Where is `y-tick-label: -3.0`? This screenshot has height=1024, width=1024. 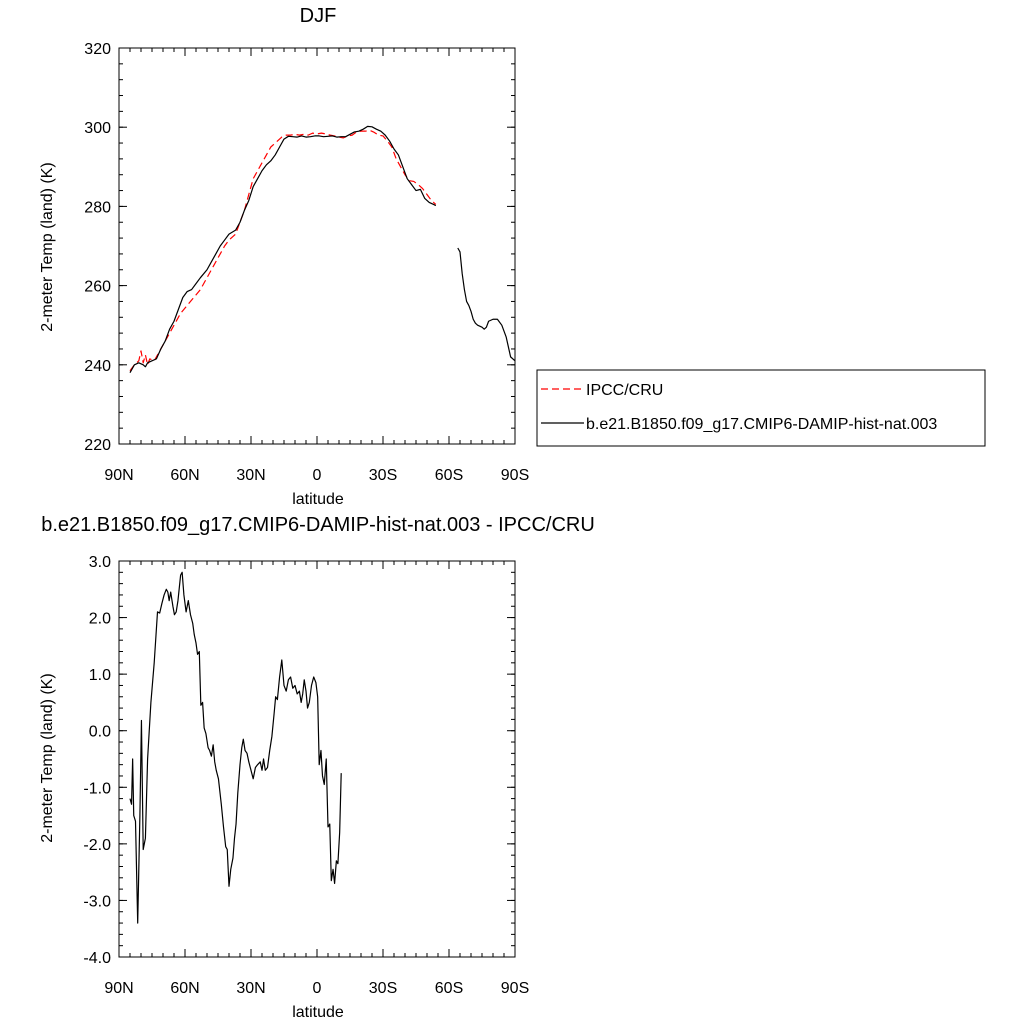 y-tick-label: -3.0 is located at coordinates (97, 901).